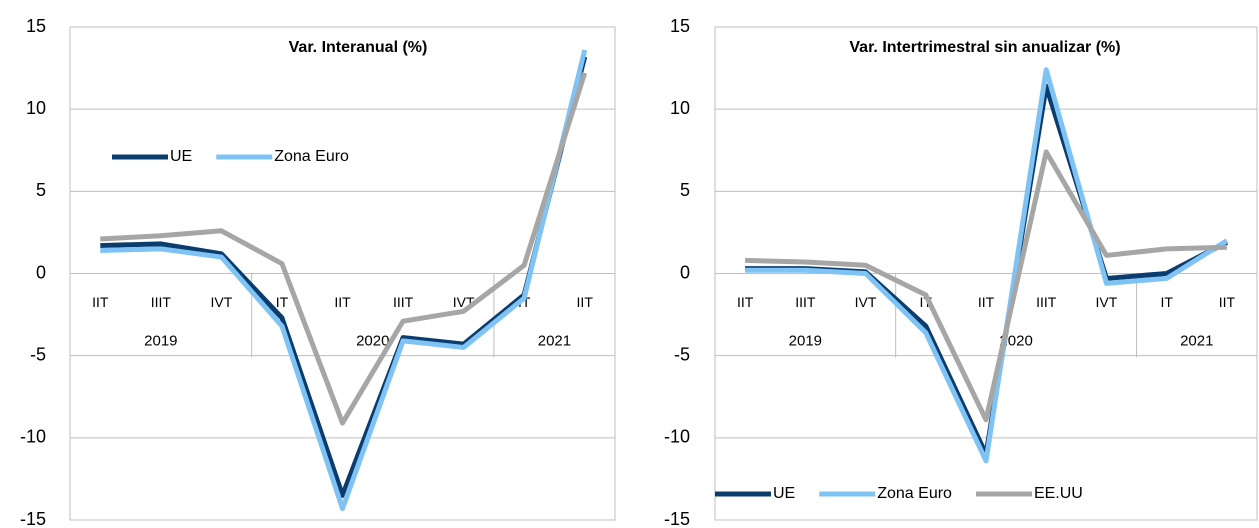 The height and width of the screenshot is (528, 1259). What do you see at coordinates (1058, 493) in the screenshot?
I see `legend-label: EE.UU` at bounding box center [1058, 493].